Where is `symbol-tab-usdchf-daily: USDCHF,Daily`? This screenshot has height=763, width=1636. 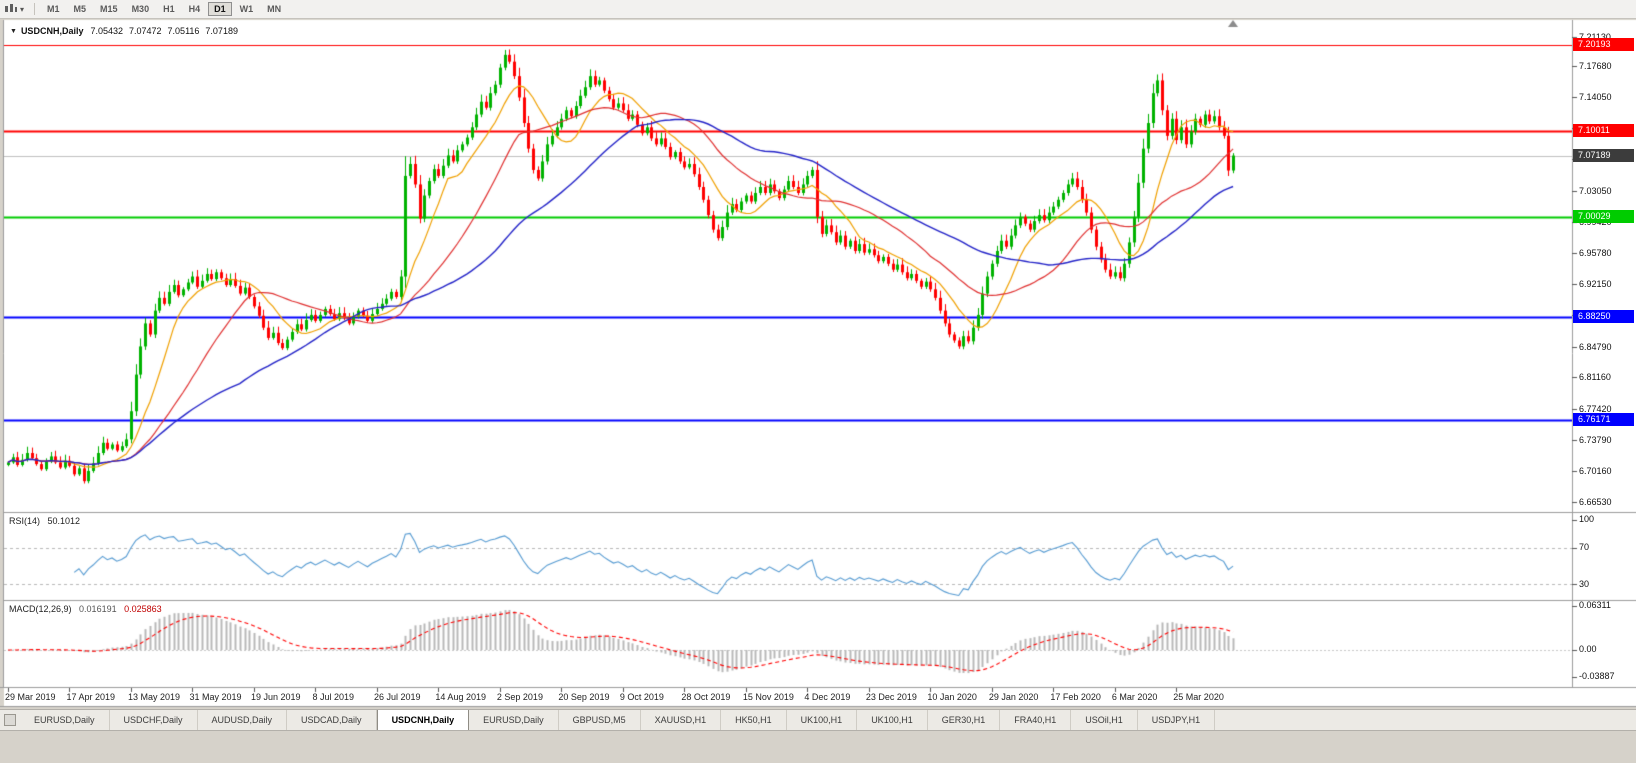 symbol-tab-usdchf-daily: USDCHF,Daily is located at coordinates (154, 720).